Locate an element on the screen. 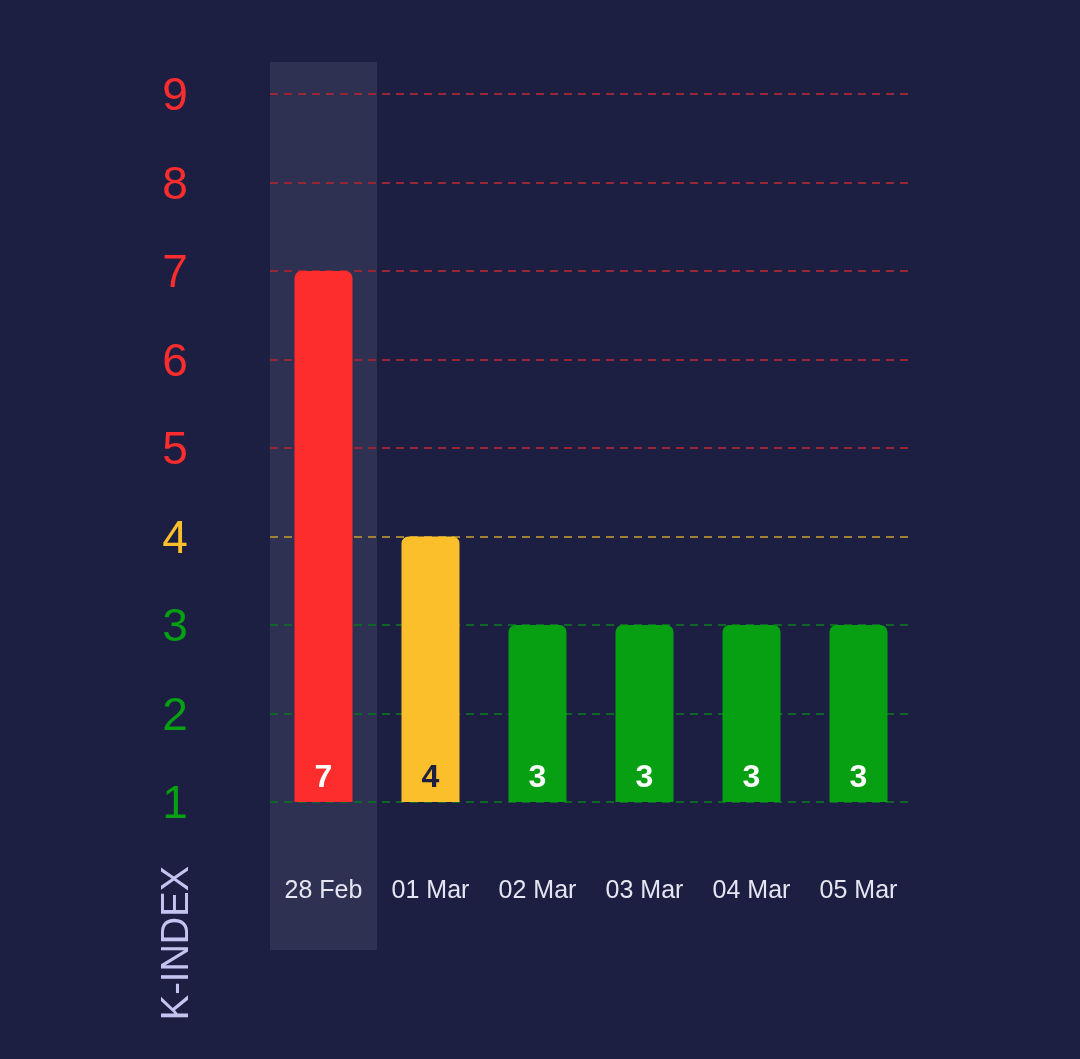  data-label: 7 is located at coordinates (323, 776).